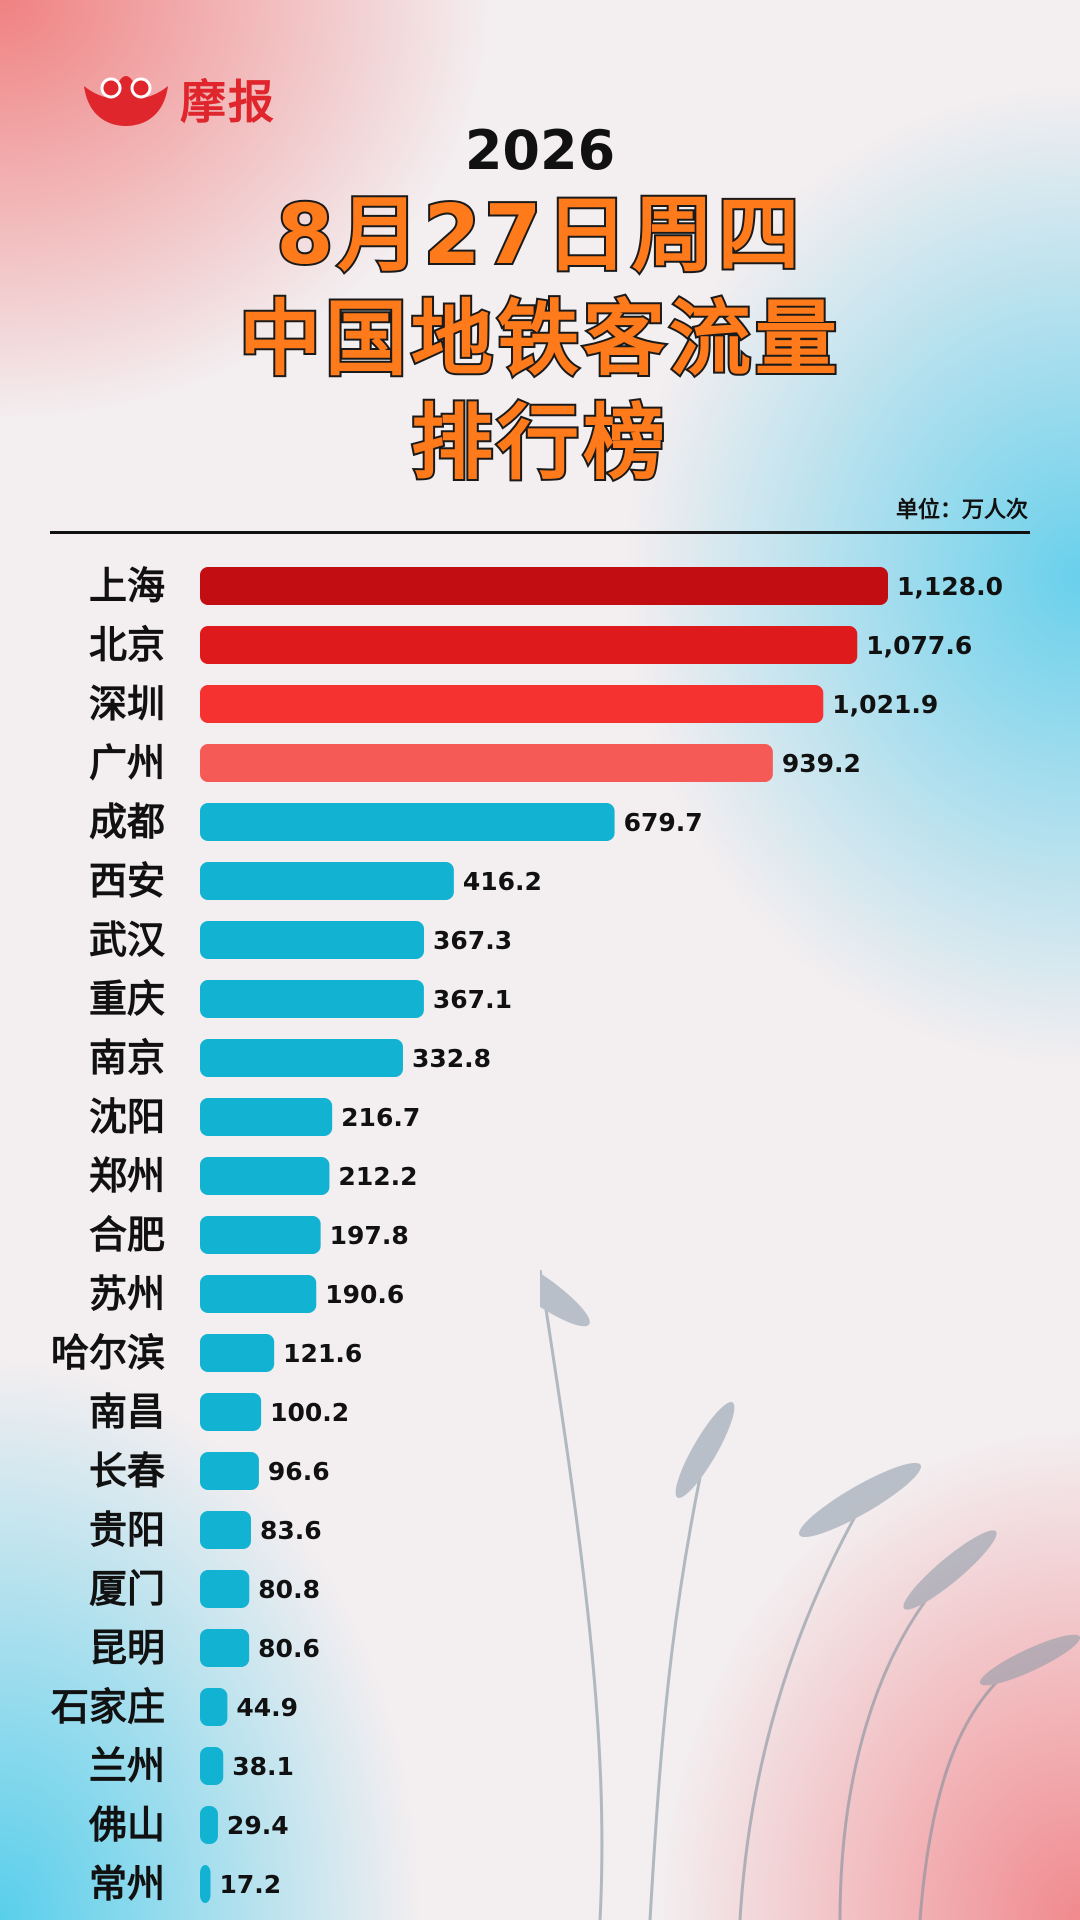  What do you see at coordinates (127, 881) in the screenshot?
I see `category-label: 西安` at bounding box center [127, 881].